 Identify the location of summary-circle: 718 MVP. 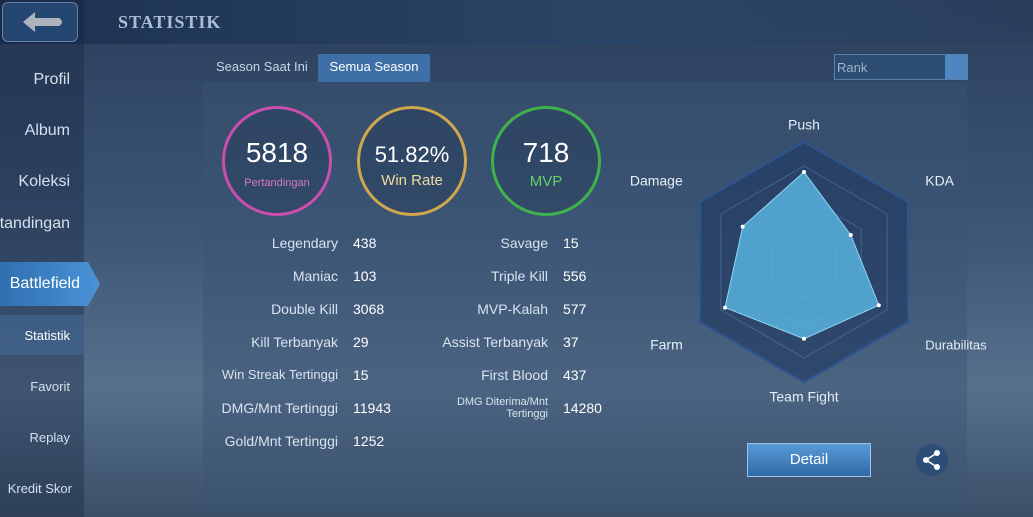
(546, 161).